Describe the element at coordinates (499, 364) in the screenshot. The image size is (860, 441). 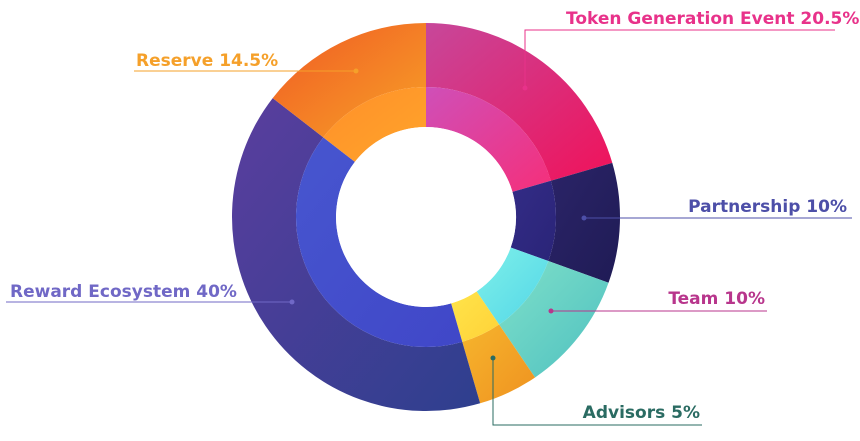
I see `segment-outer-advisors` at that location.